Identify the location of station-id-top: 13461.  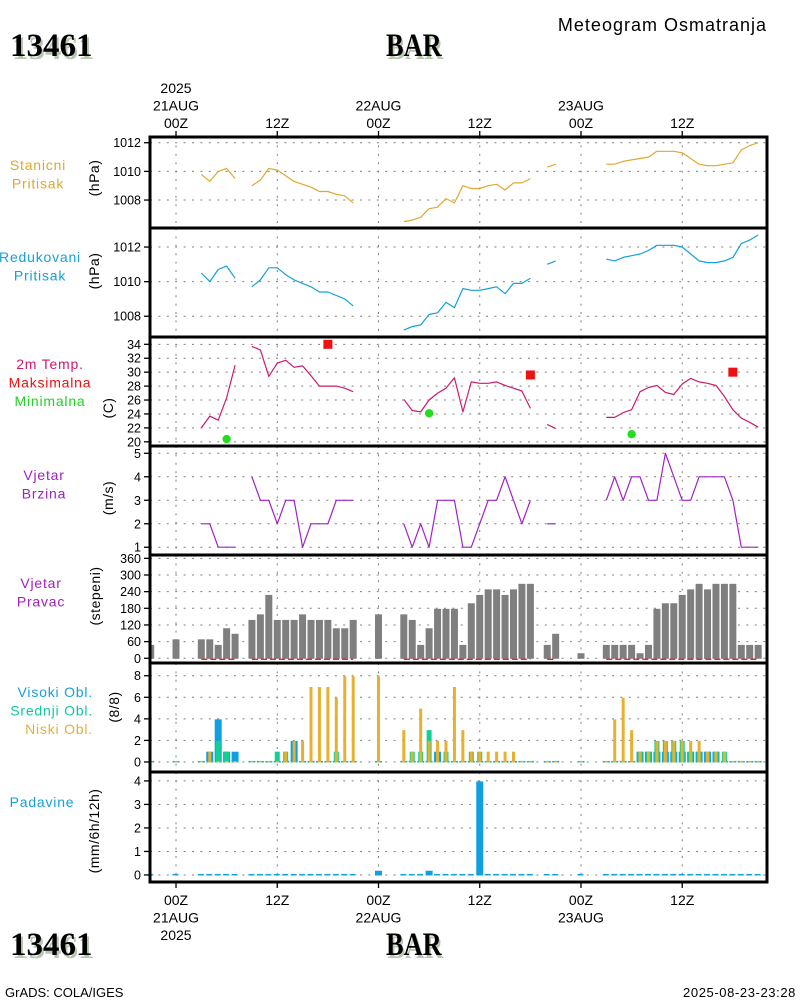
(51, 46).